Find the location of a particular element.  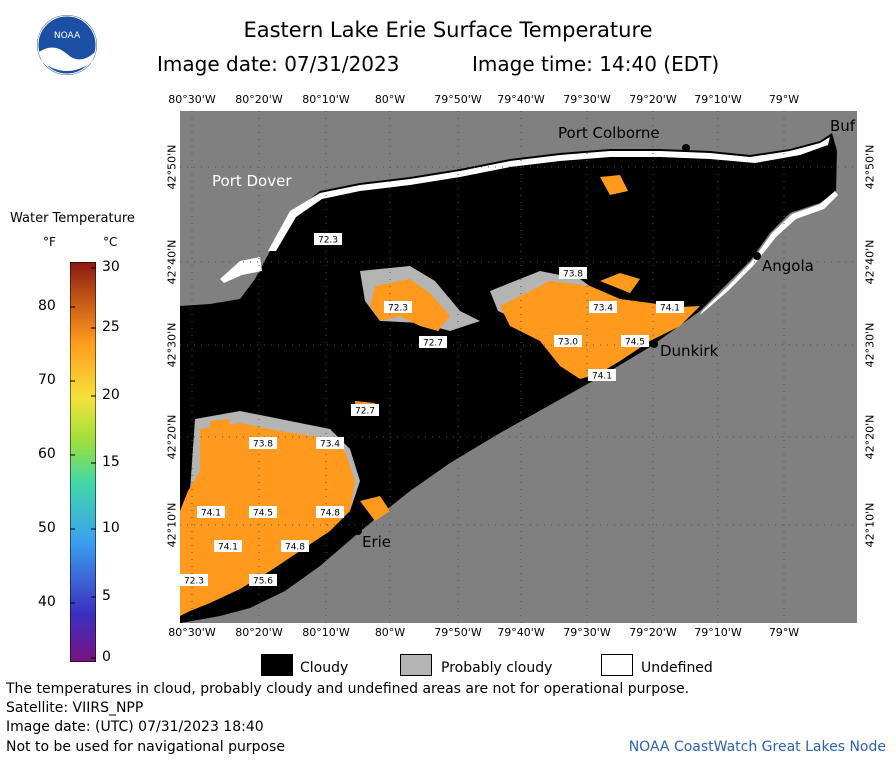

noaa-logo: NOAA is located at coordinates (67, 45).